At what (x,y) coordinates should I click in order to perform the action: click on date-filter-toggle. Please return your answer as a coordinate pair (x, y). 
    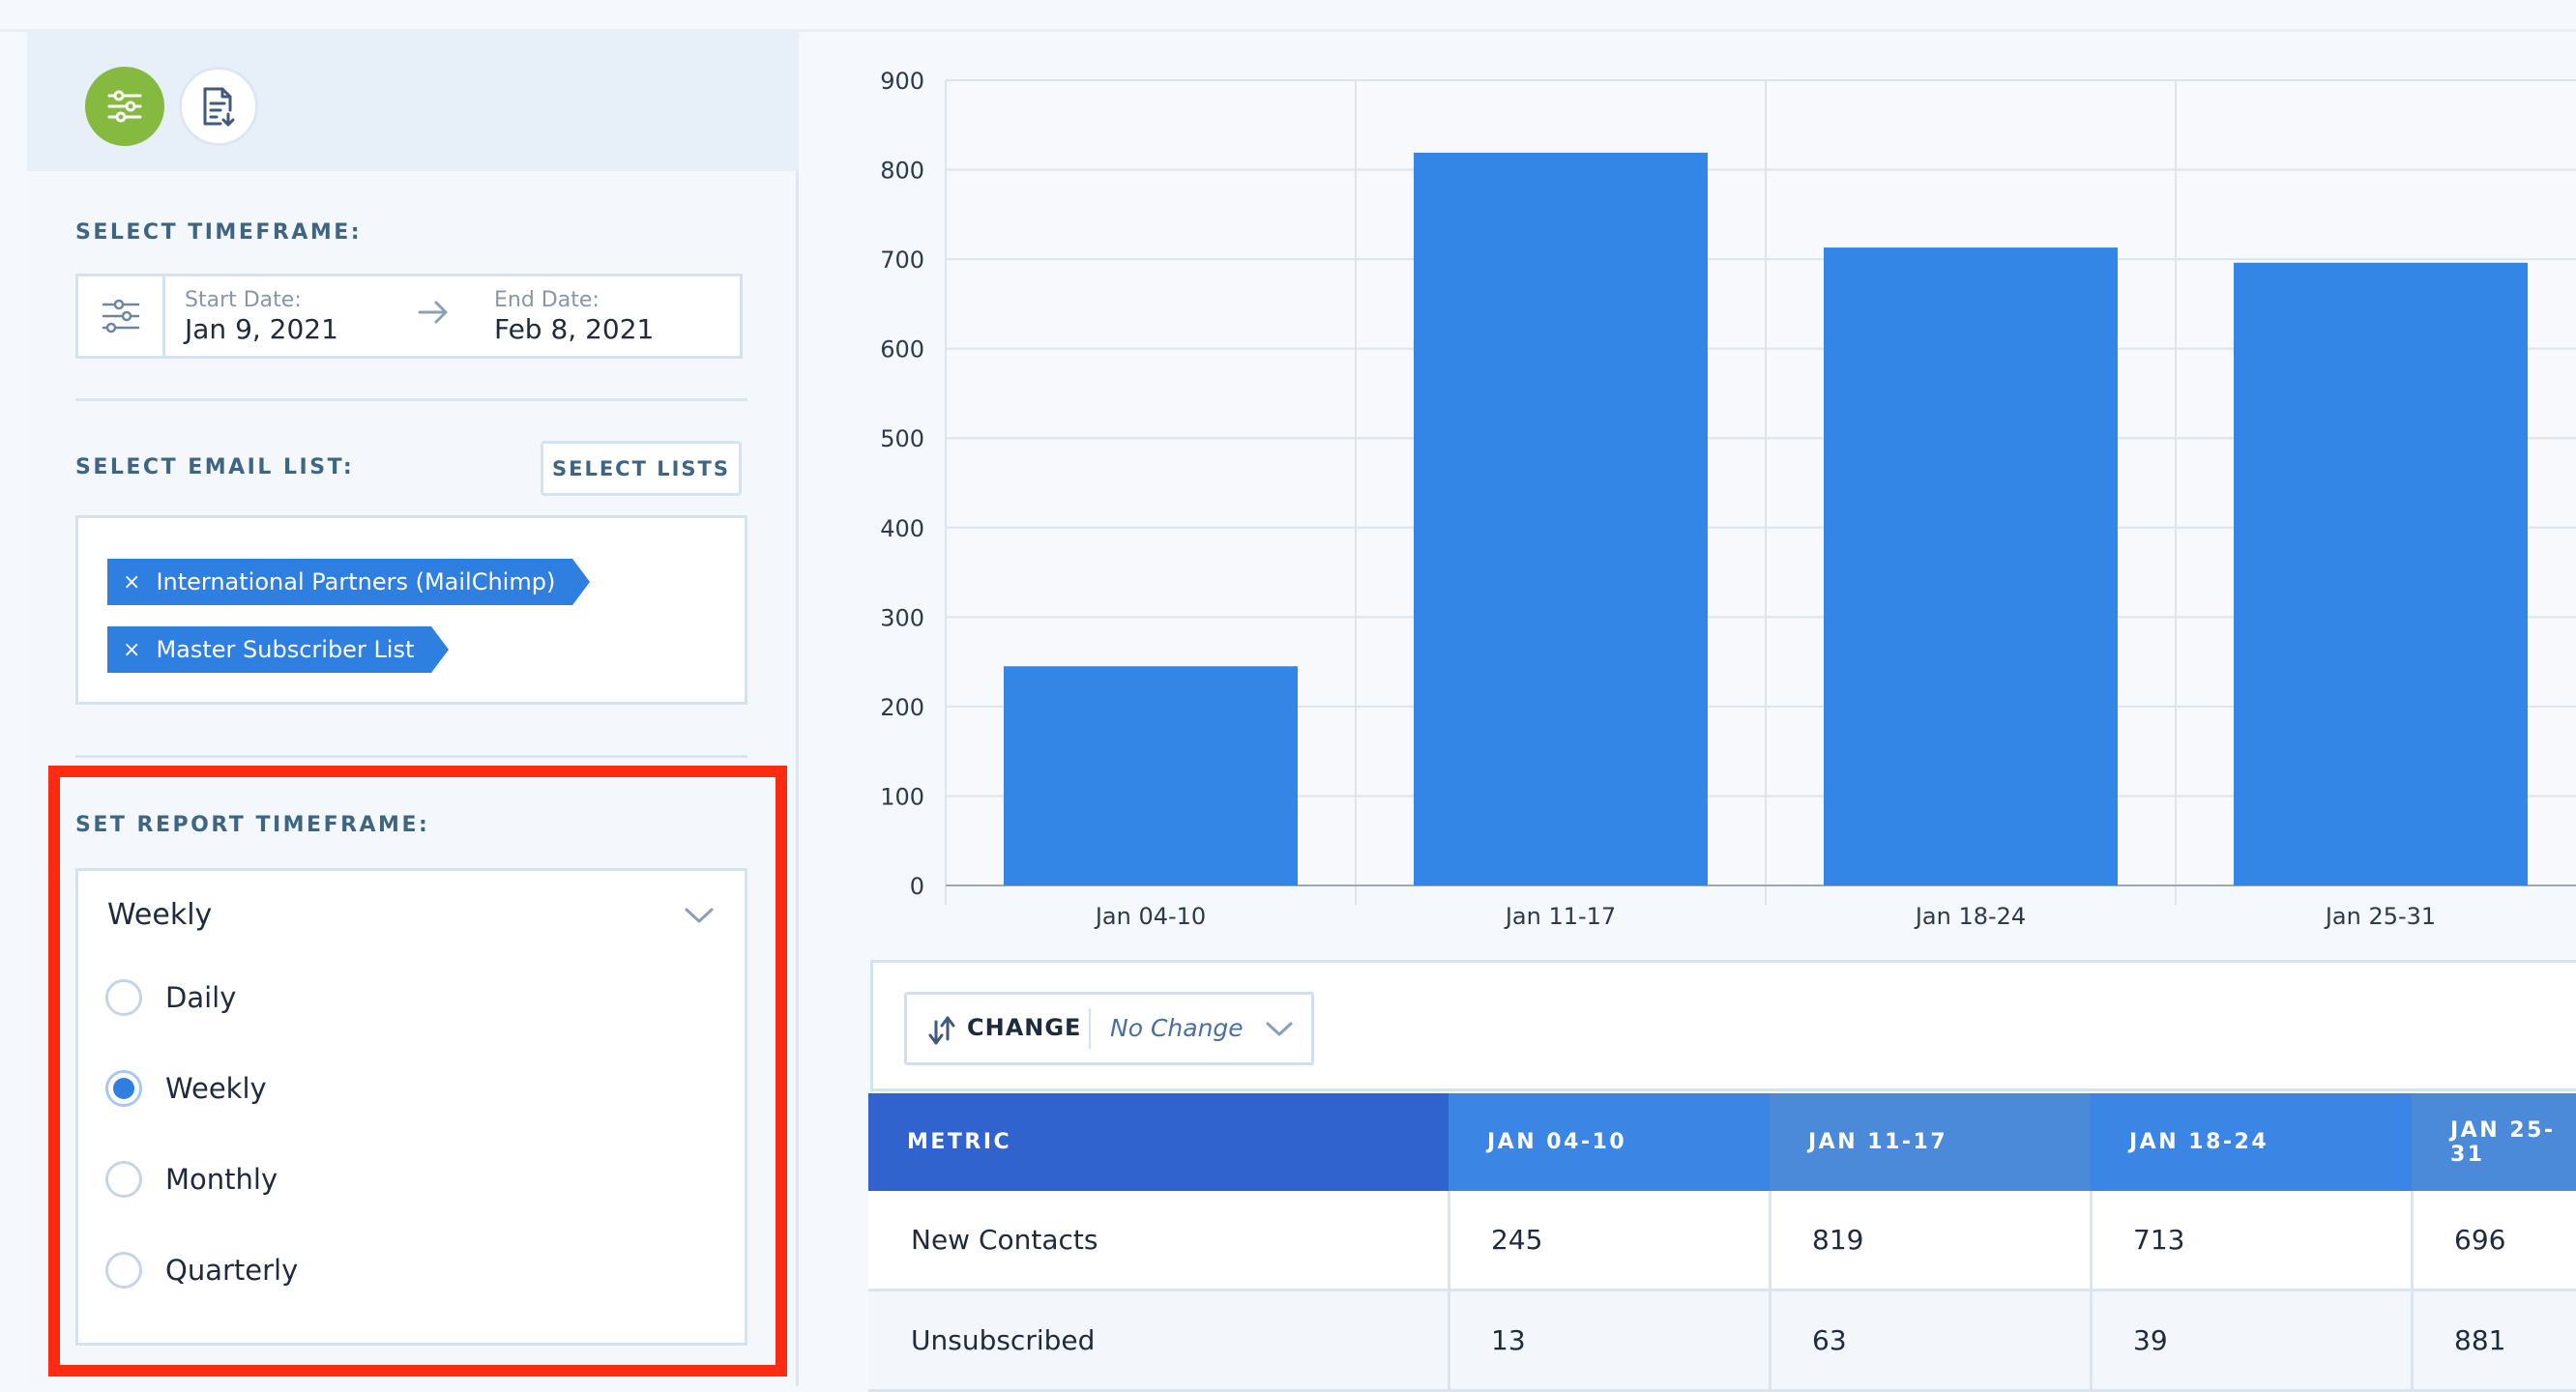
    Looking at the image, I should click on (121, 316).